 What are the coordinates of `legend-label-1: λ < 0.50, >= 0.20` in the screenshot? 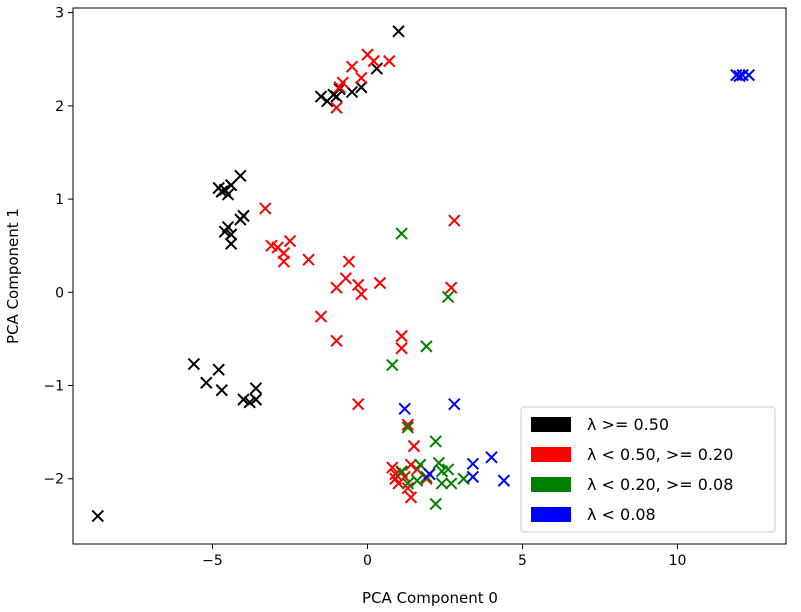 It's located at (660, 454).